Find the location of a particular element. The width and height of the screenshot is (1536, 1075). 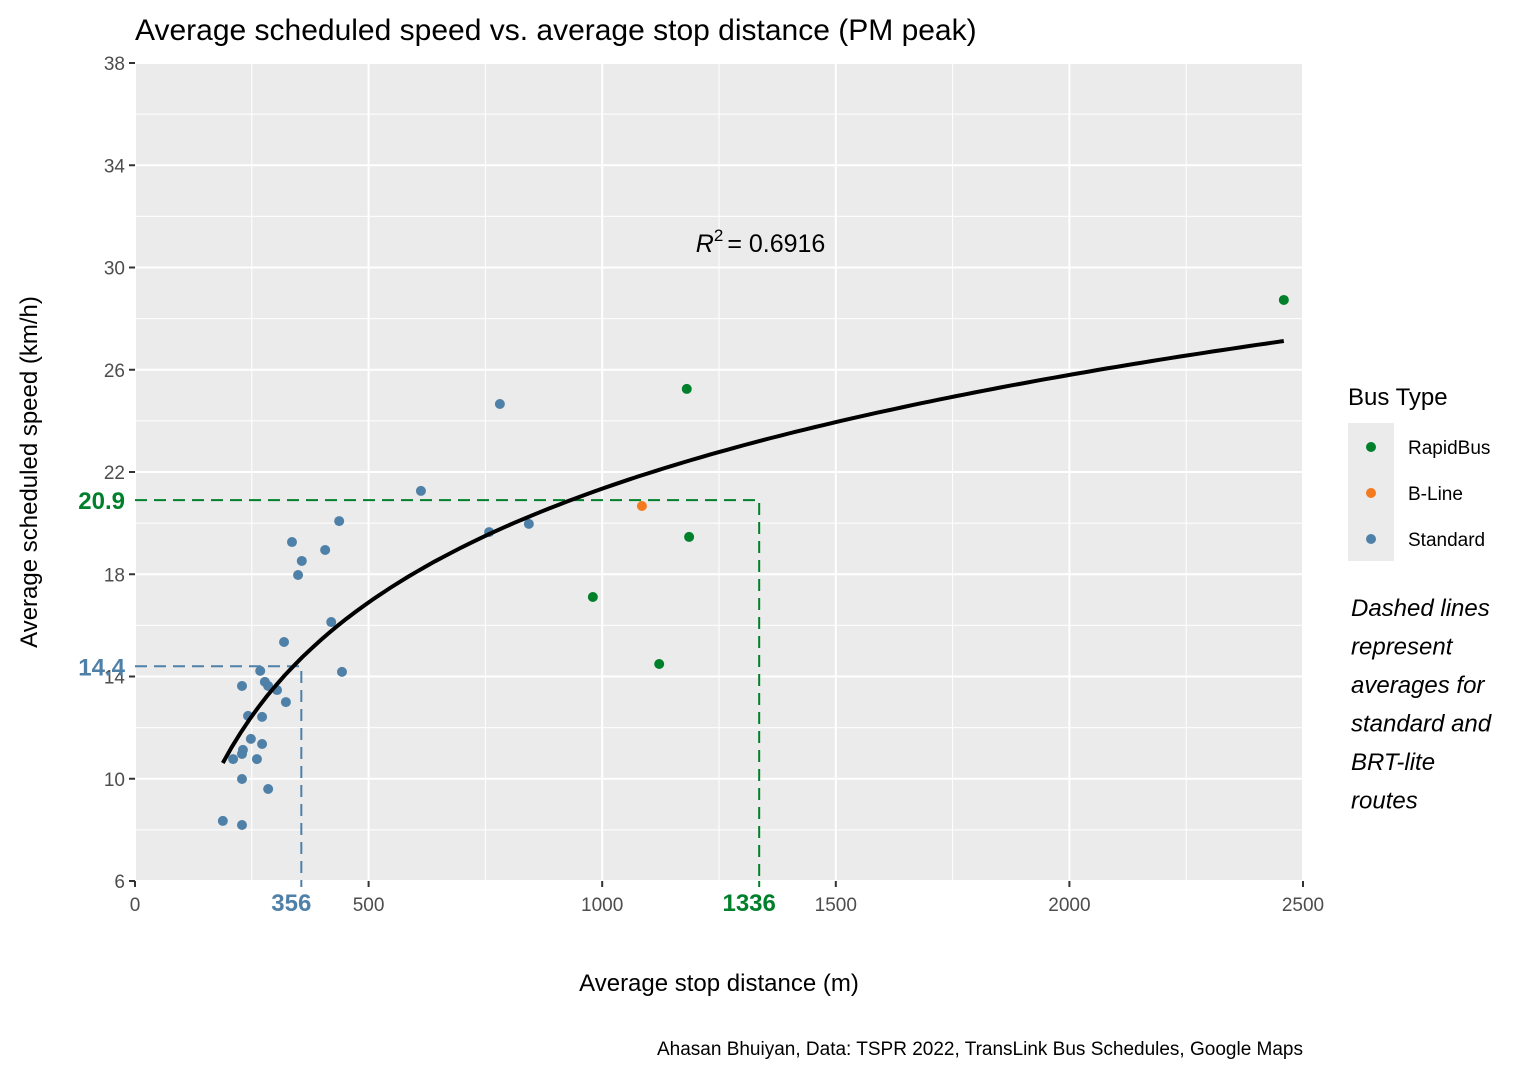

x-tick-label: 2500 is located at coordinates (1303, 905).